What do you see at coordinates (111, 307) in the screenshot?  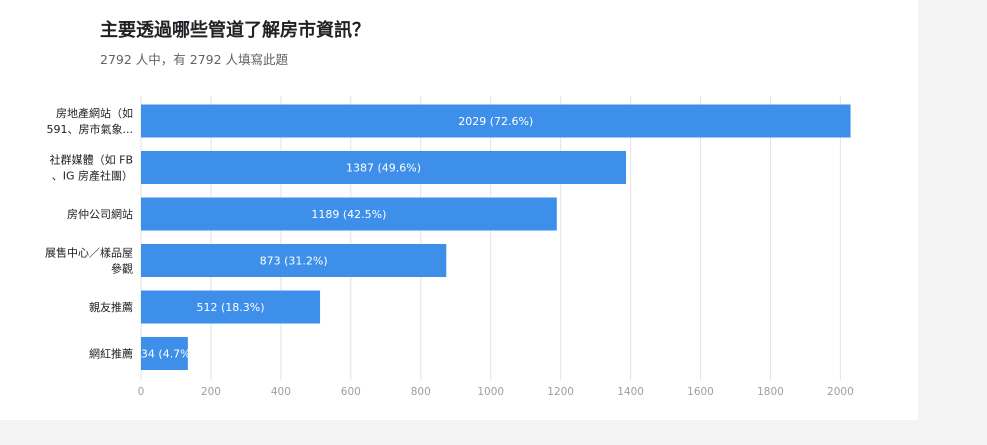 I see `category-label: 親友推薦` at bounding box center [111, 307].